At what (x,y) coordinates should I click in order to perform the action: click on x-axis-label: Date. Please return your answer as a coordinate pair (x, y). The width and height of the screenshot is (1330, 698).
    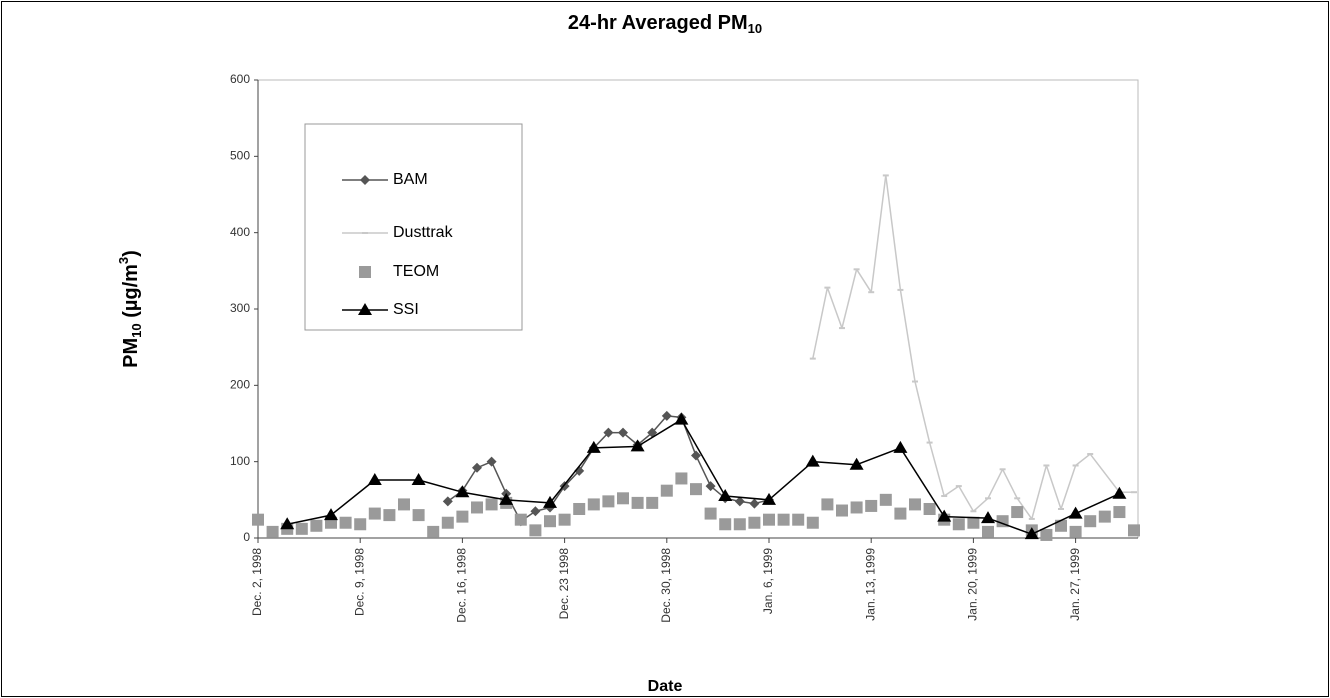
    Looking at the image, I should click on (665, 686).